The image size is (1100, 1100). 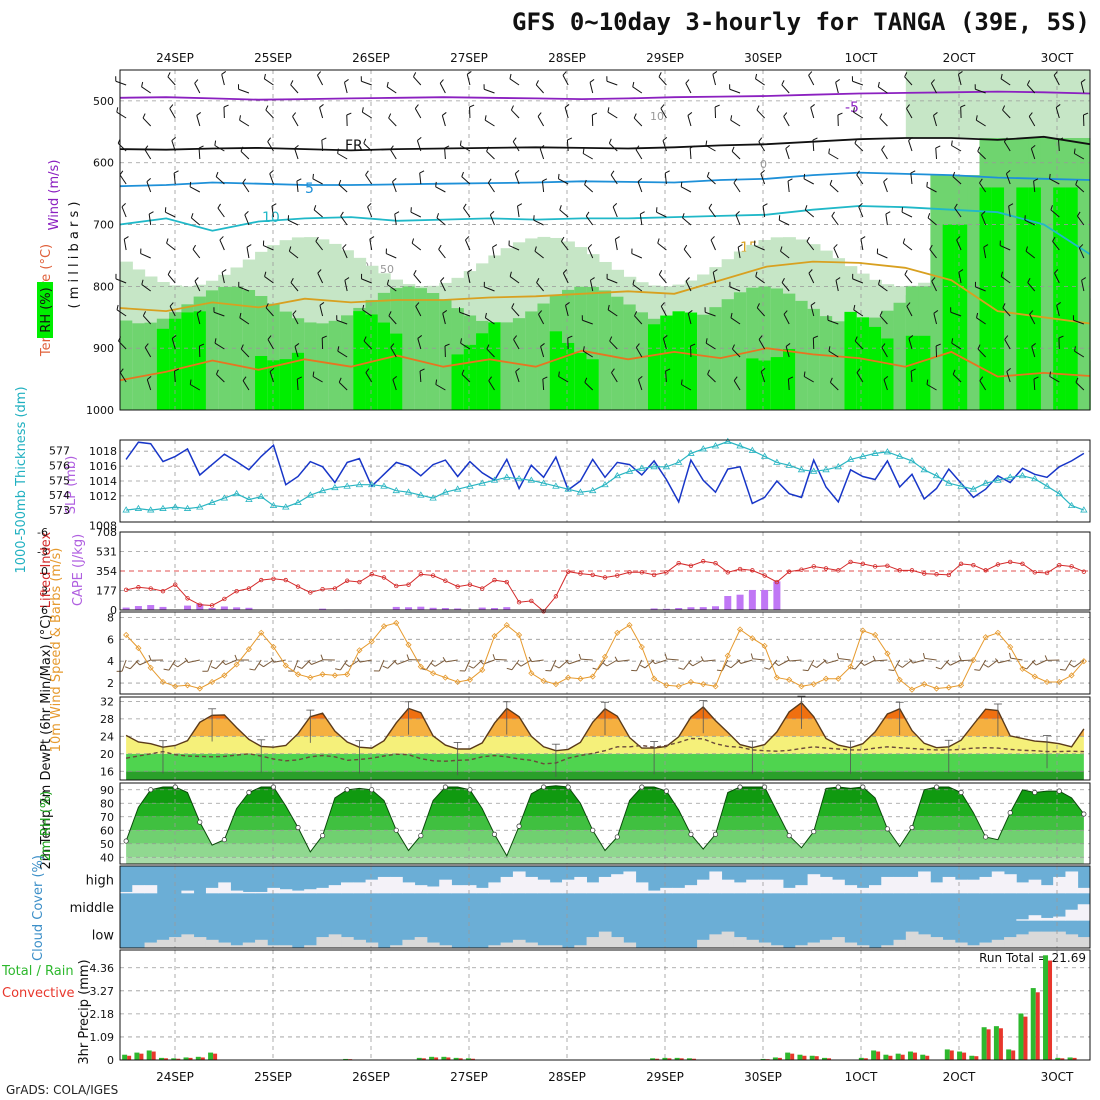 What do you see at coordinates (1057, 58) in the screenshot?
I see `date-label-top: 3OCT` at bounding box center [1057, 58].